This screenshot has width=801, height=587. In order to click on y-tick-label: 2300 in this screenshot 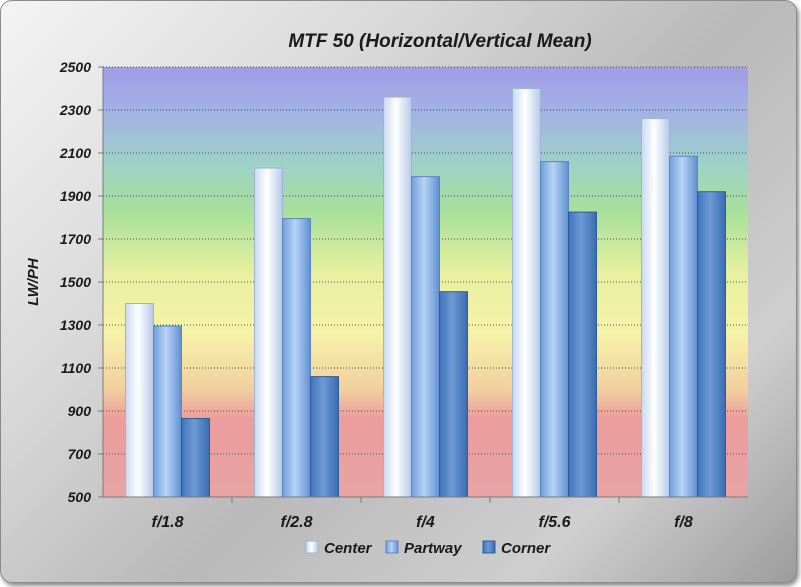, I will do `click(75, 110)`.